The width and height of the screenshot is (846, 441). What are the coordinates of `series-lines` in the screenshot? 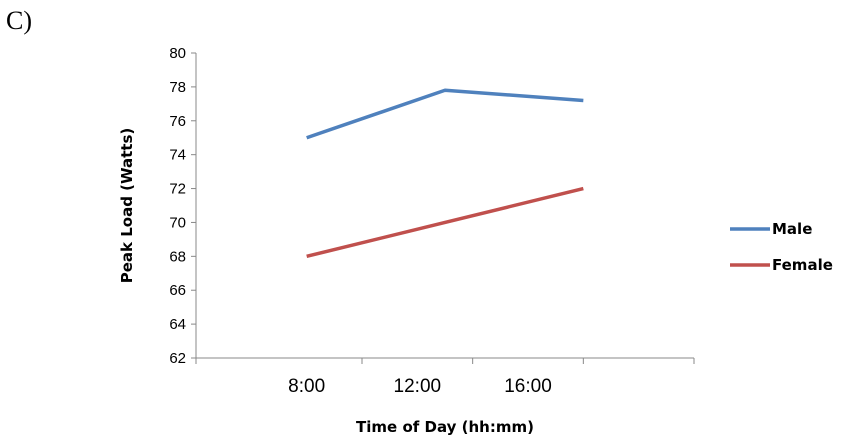 It's located at (445, 173).